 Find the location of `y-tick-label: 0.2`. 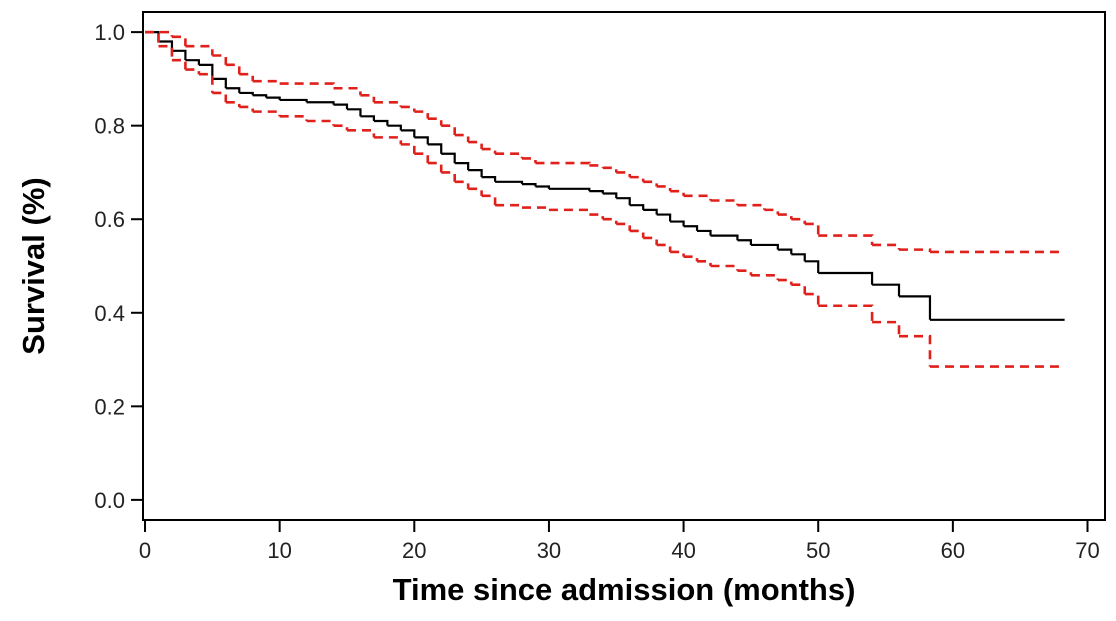

y-tick-label: 0.2 is located at coordinates (109, 406).